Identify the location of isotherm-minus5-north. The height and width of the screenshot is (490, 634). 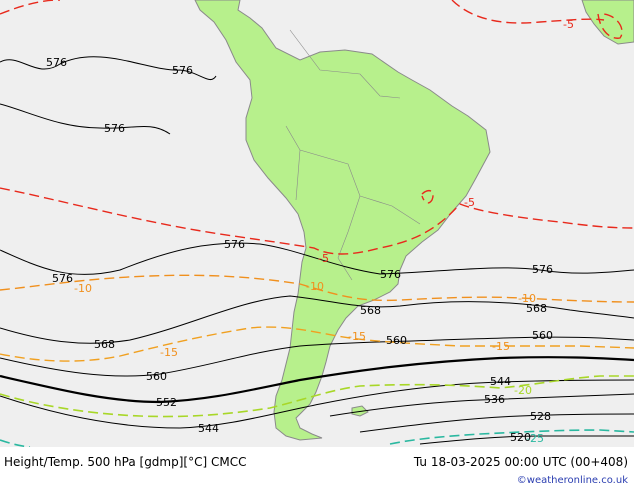
(30, 7).